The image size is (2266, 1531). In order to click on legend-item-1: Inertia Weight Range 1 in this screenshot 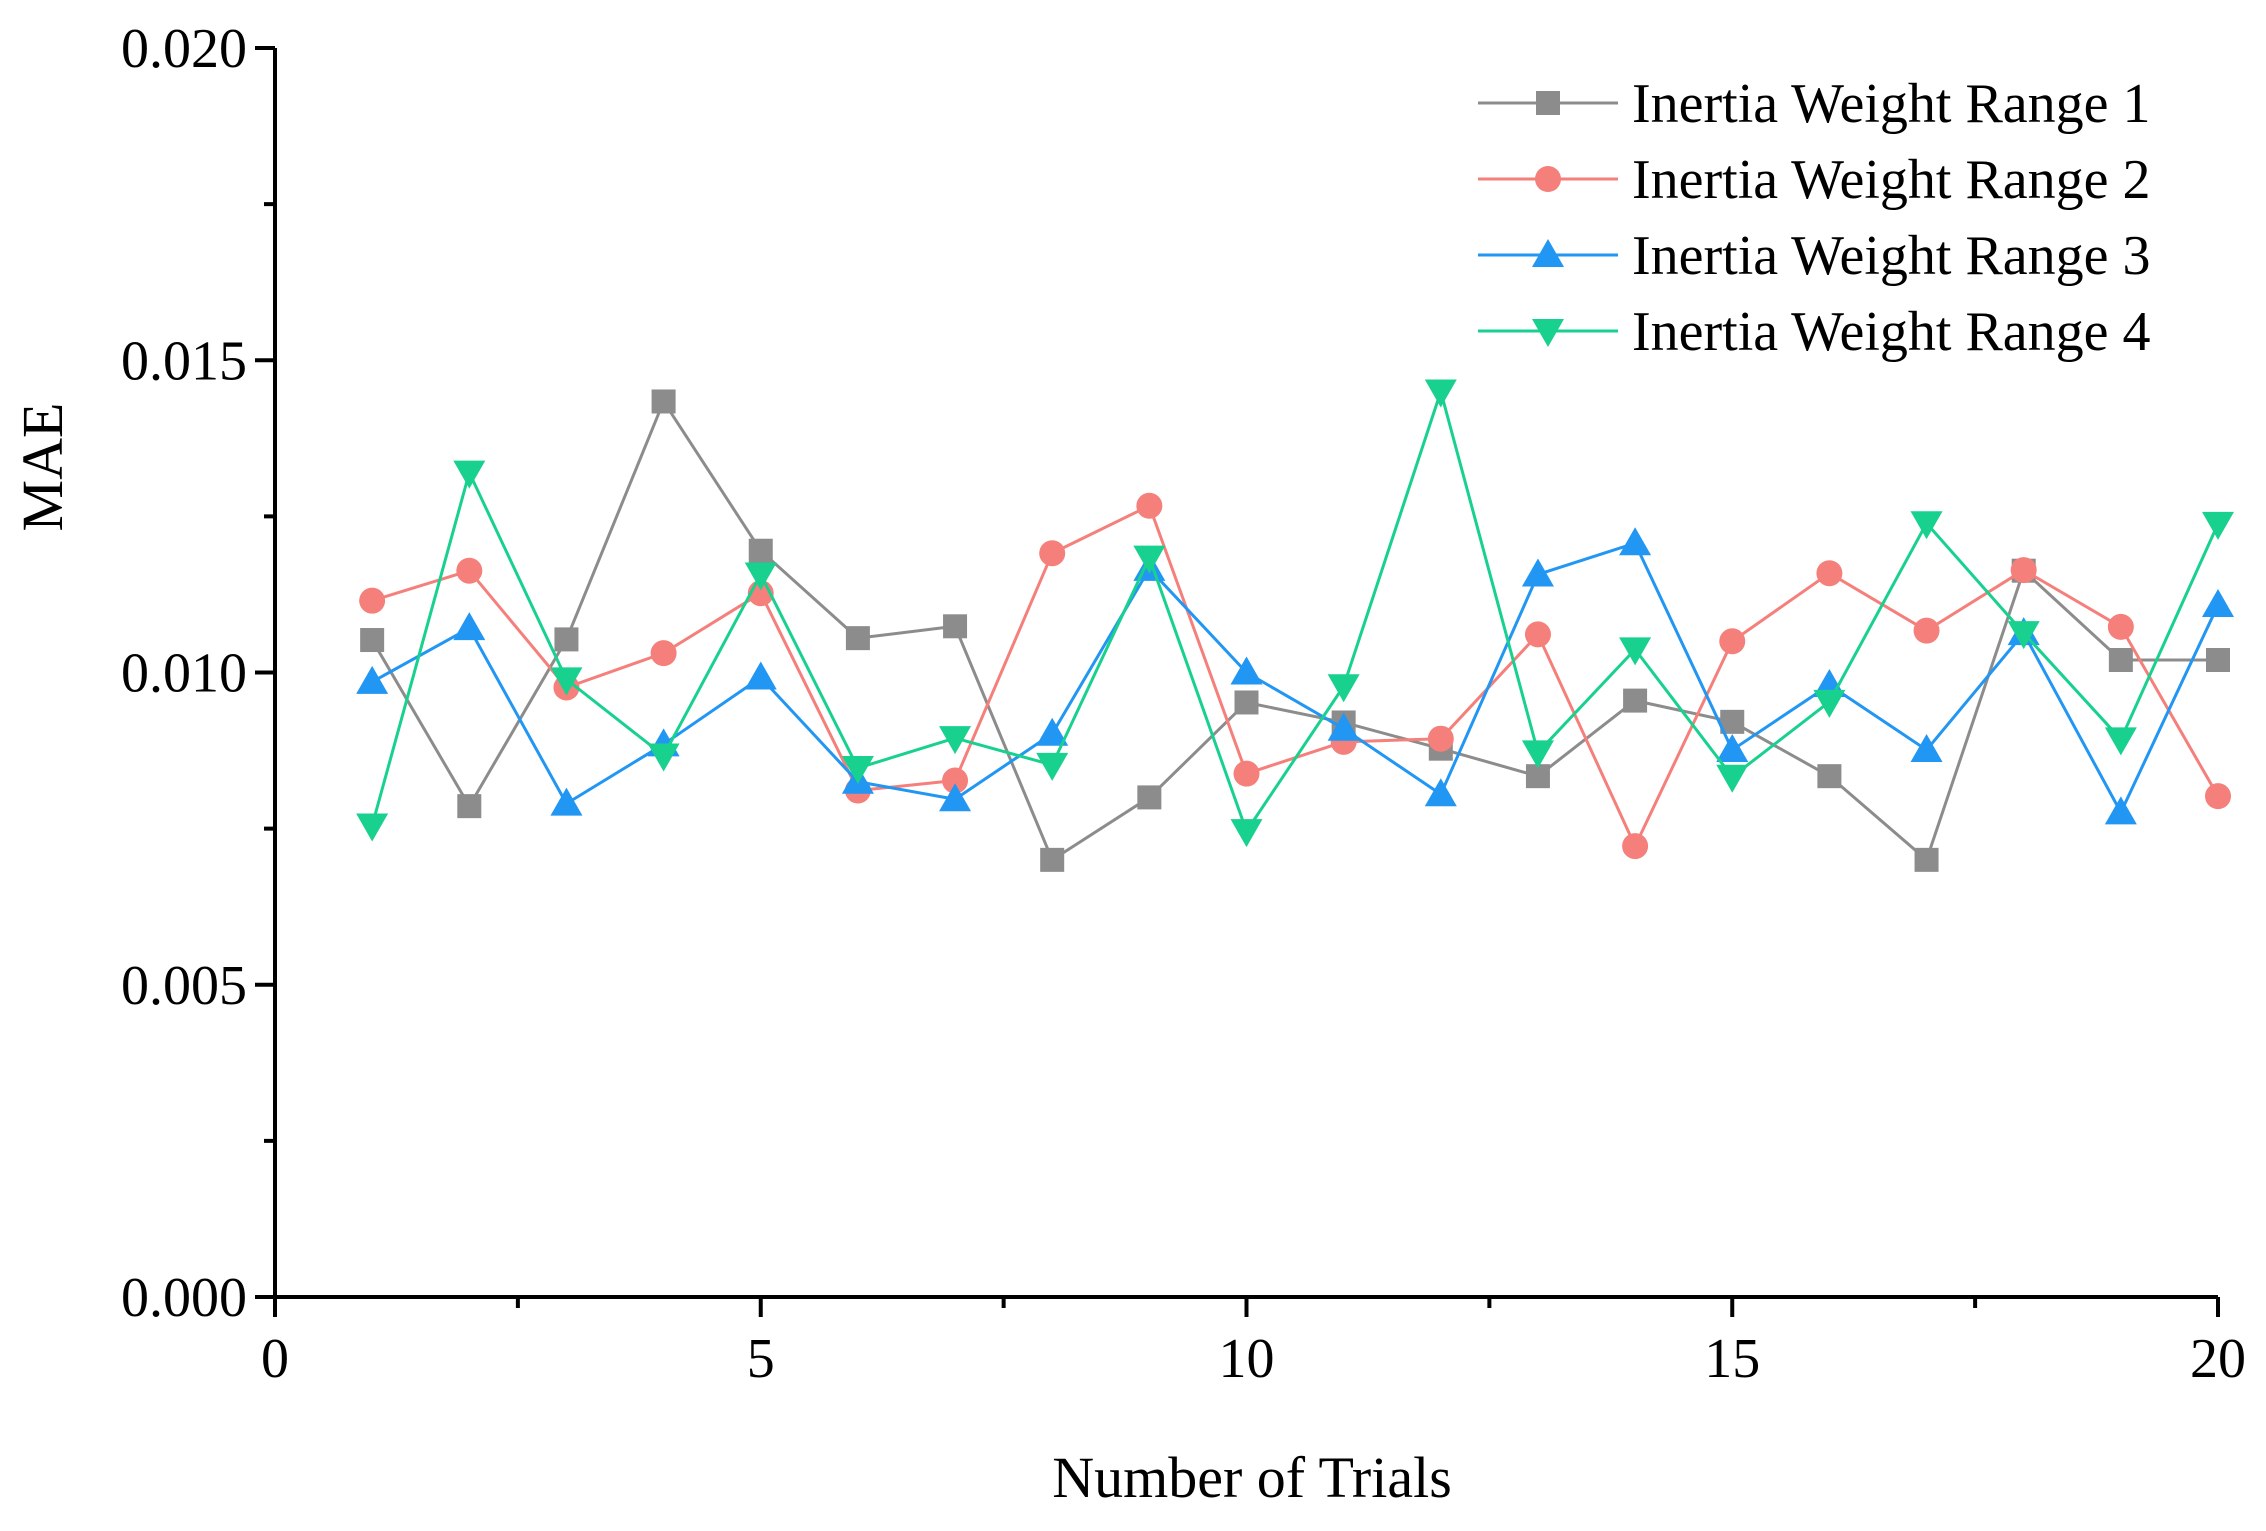, I will do `click(1814, 104)`.